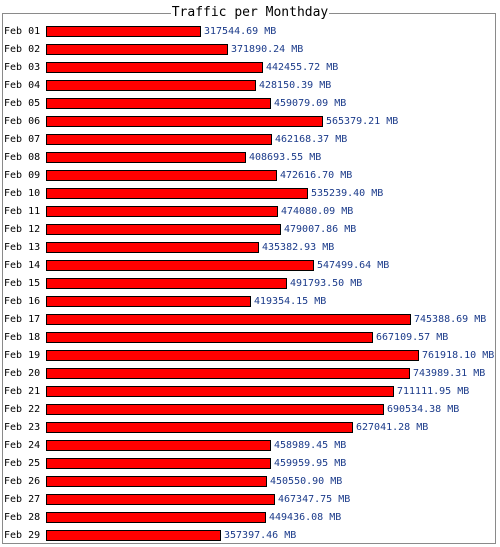  I want to click on day-label: Feb 06, so click(22, 121).